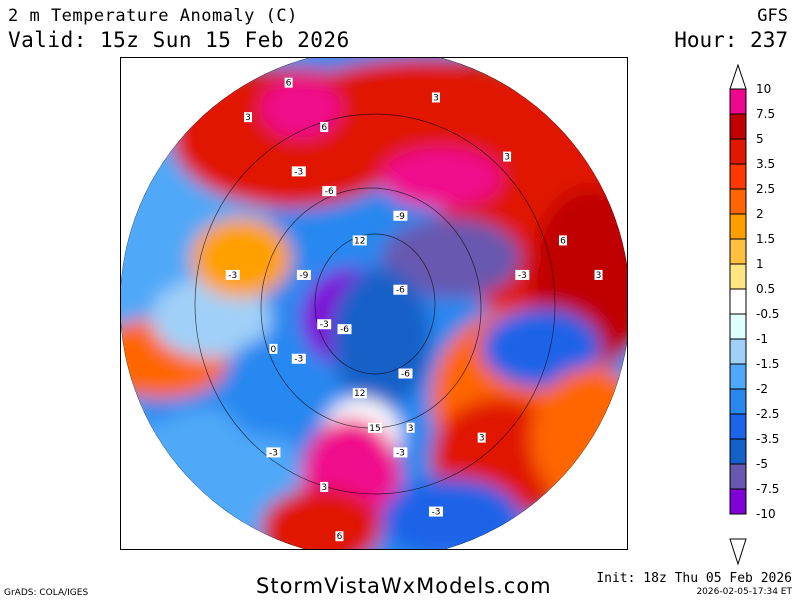  Describe the element at coordinates (738, 77) in the screenshot. I see `arrow-up-icon` at that location.